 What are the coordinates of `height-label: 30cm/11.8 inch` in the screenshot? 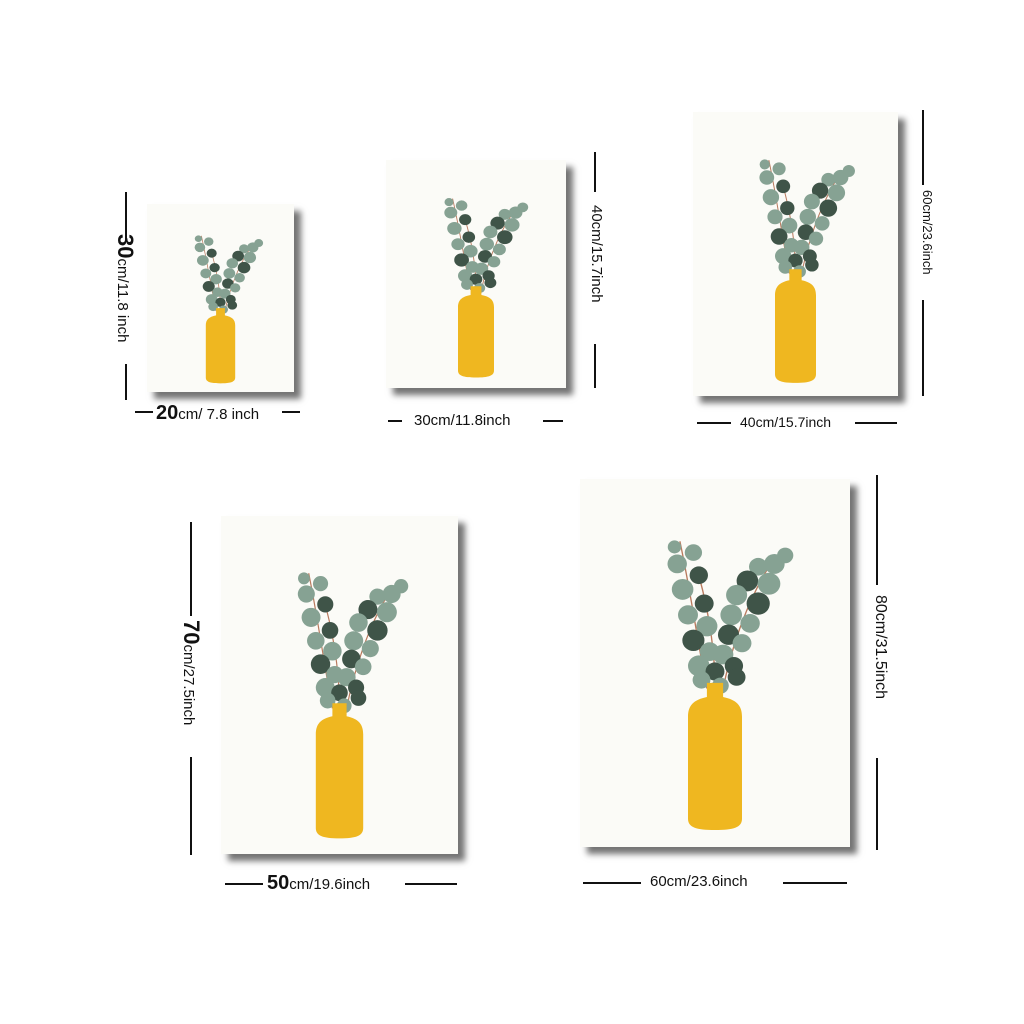 It's located at (125, 288).